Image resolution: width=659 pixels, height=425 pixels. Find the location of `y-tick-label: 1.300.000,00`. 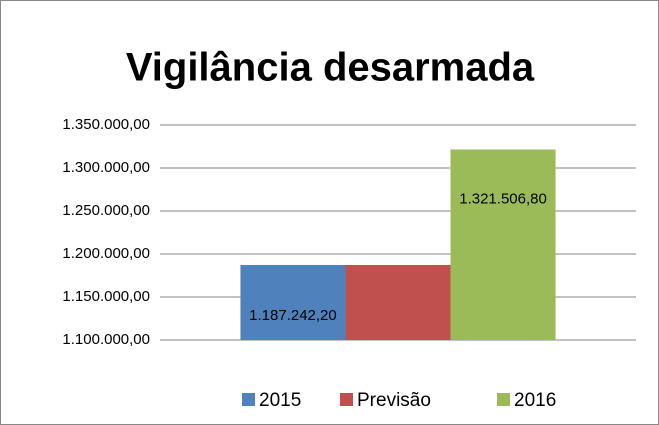

y-tick-label: 1.300.000,00 is located at coordinates (106, 167).